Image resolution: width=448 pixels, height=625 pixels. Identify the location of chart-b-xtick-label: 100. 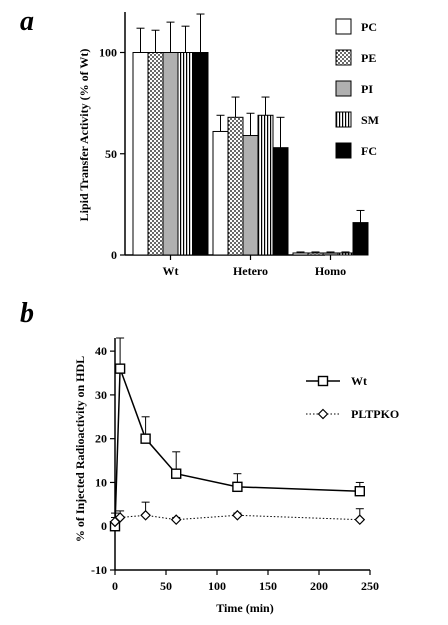
(217, 586).